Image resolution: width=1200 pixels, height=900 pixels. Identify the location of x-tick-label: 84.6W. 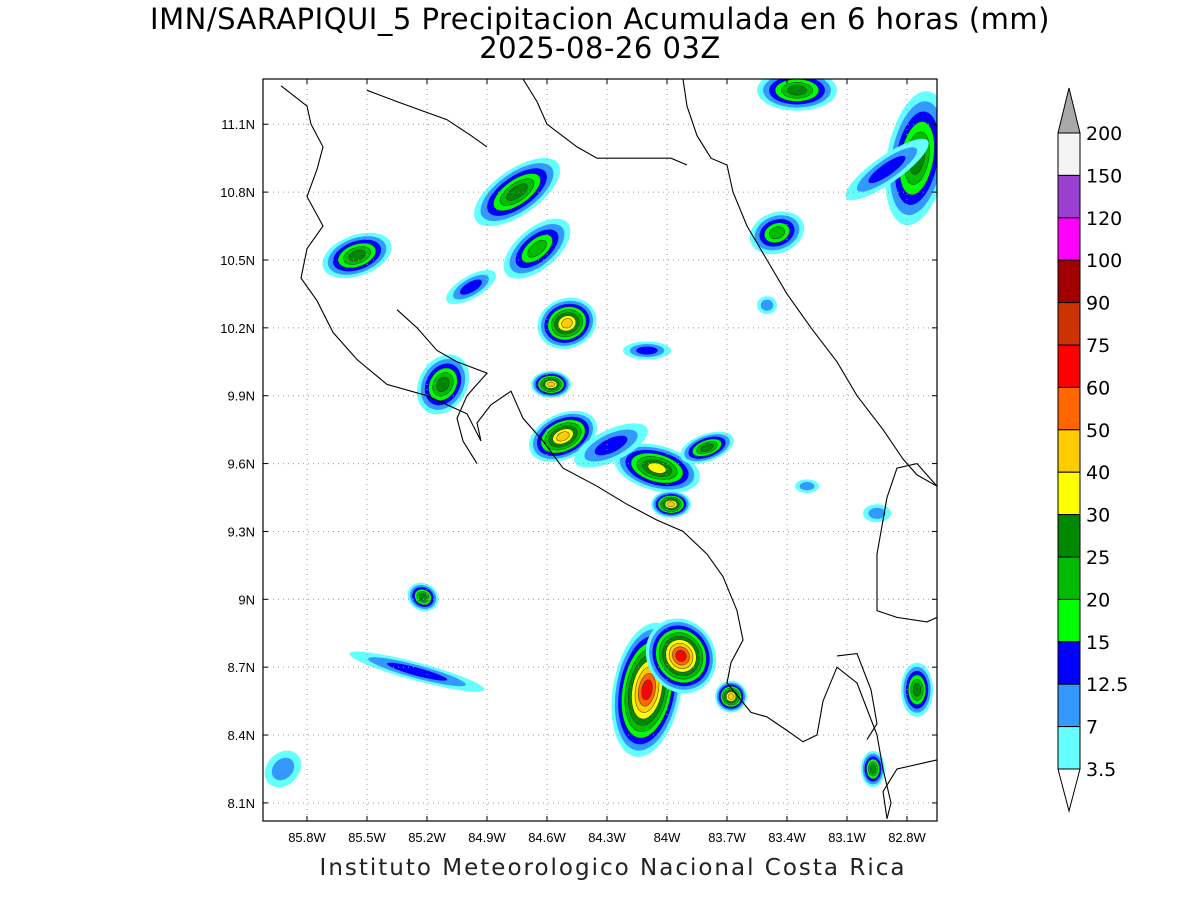
(547, 837).